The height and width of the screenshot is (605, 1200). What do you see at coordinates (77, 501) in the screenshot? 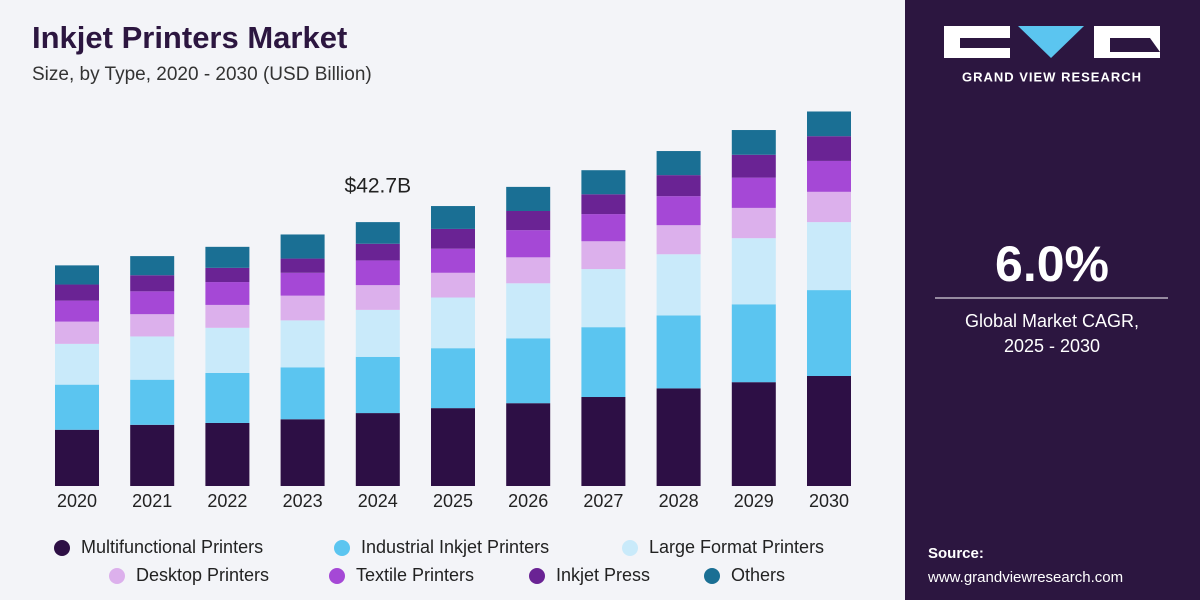
I see `x-tick-label: 2020` at bounding box center [77, 501].